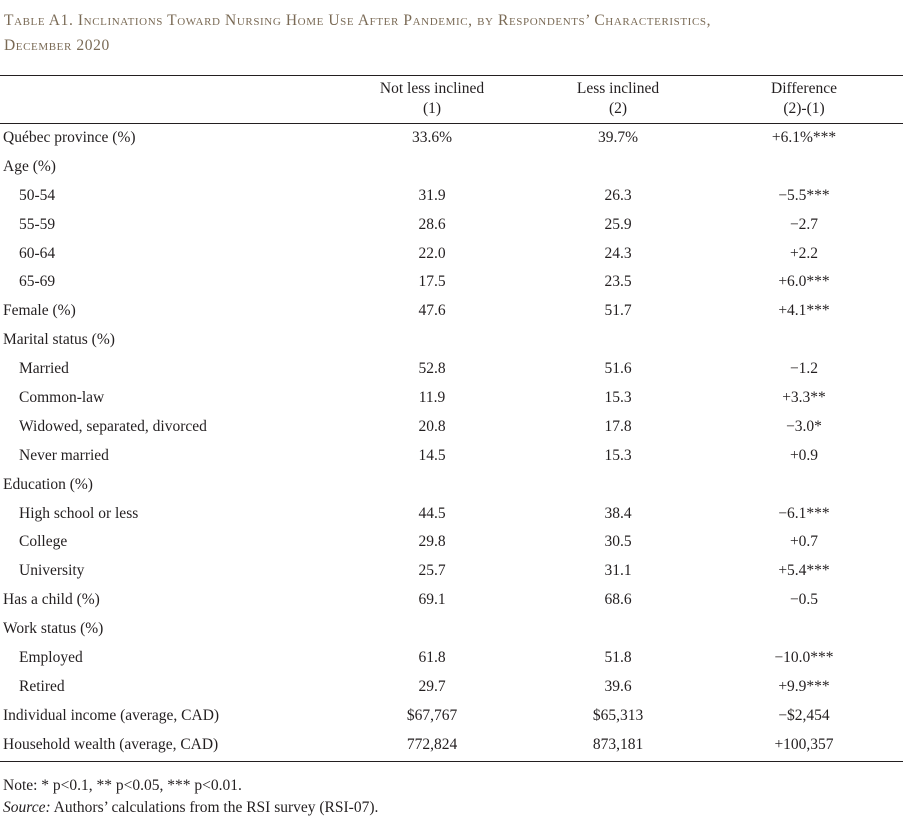  I want to click on row-label: Married, so click(44, 369).